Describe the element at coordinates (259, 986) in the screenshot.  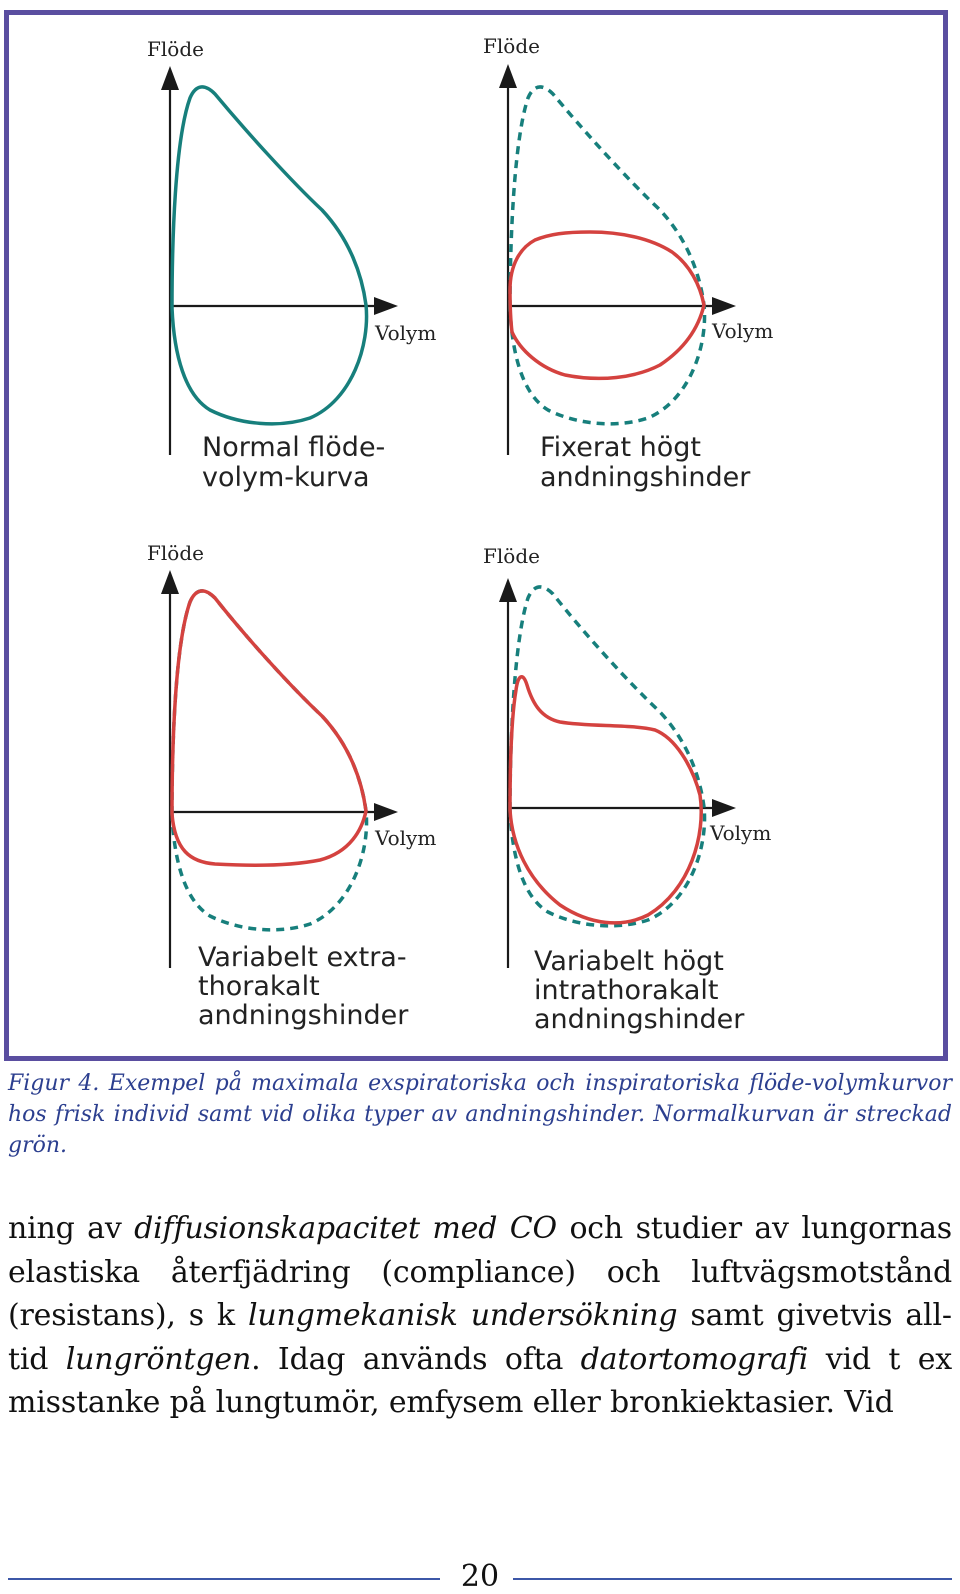
I see `panel-title-line: thorakalt` at that location.